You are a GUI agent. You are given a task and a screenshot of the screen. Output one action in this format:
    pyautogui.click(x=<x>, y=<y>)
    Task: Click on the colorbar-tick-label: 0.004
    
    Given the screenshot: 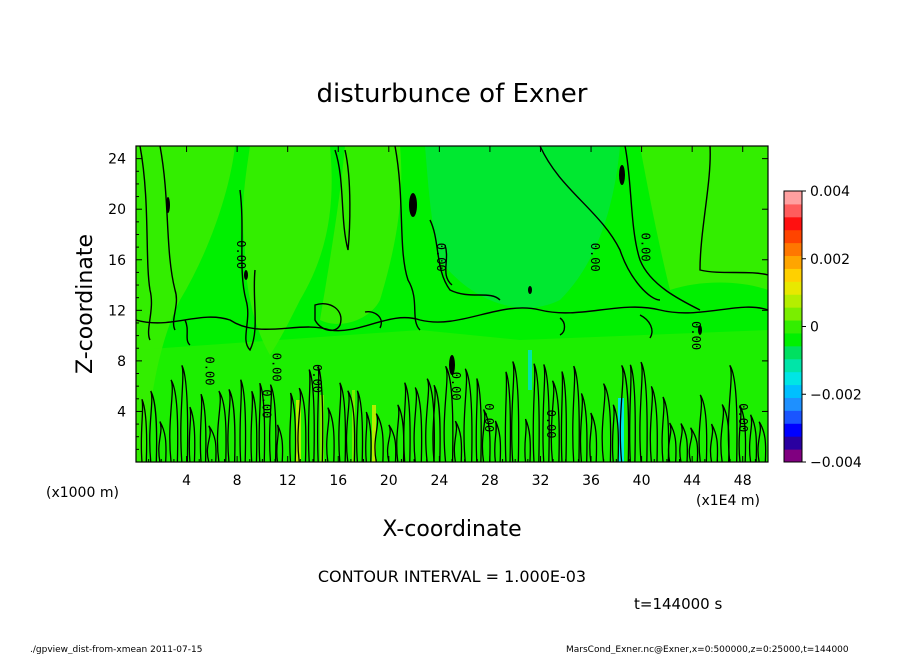 What is the action you would take?
    pyautogui.click(x=830, y=192)
    